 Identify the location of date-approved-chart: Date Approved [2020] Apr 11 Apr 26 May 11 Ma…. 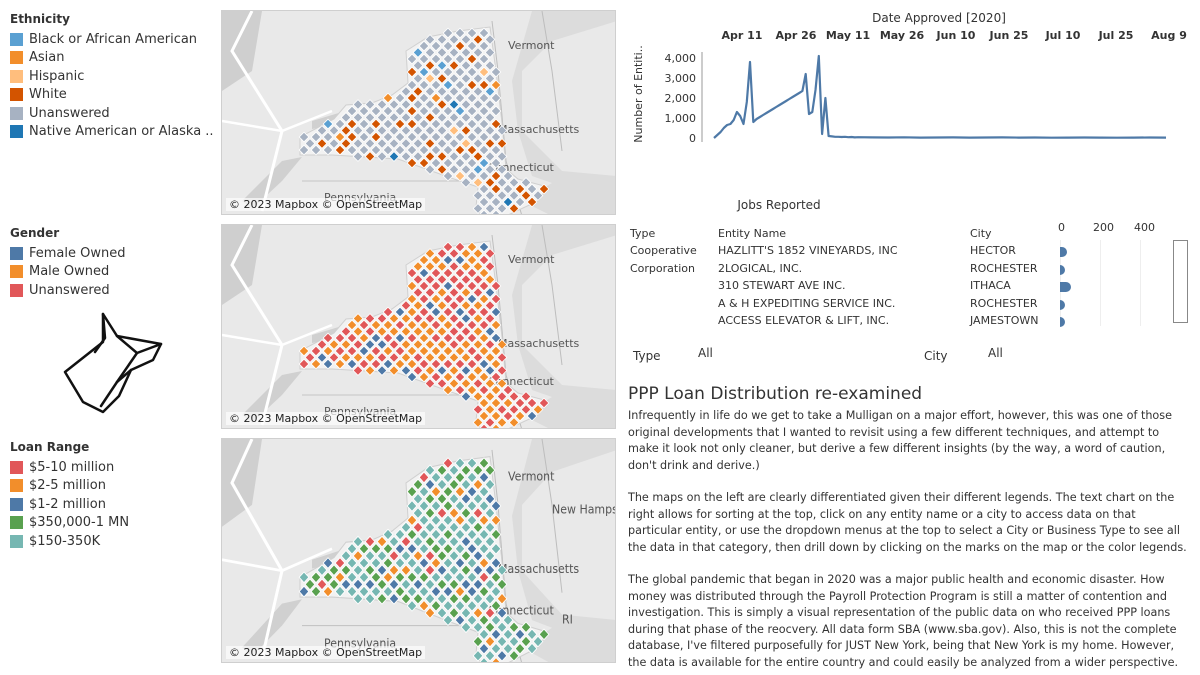
(911, 83).